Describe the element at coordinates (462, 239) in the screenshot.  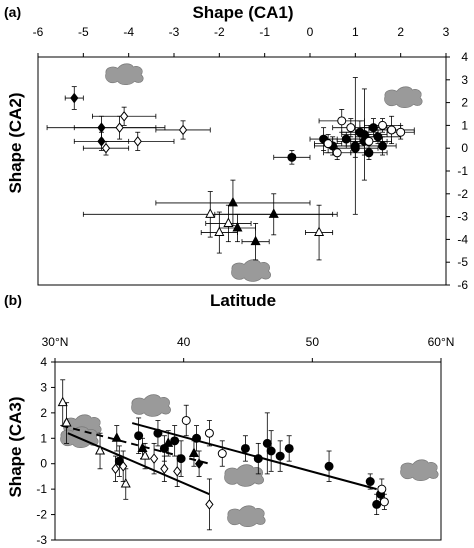
I see `panel-a-y-tick-label: -4` at that location.